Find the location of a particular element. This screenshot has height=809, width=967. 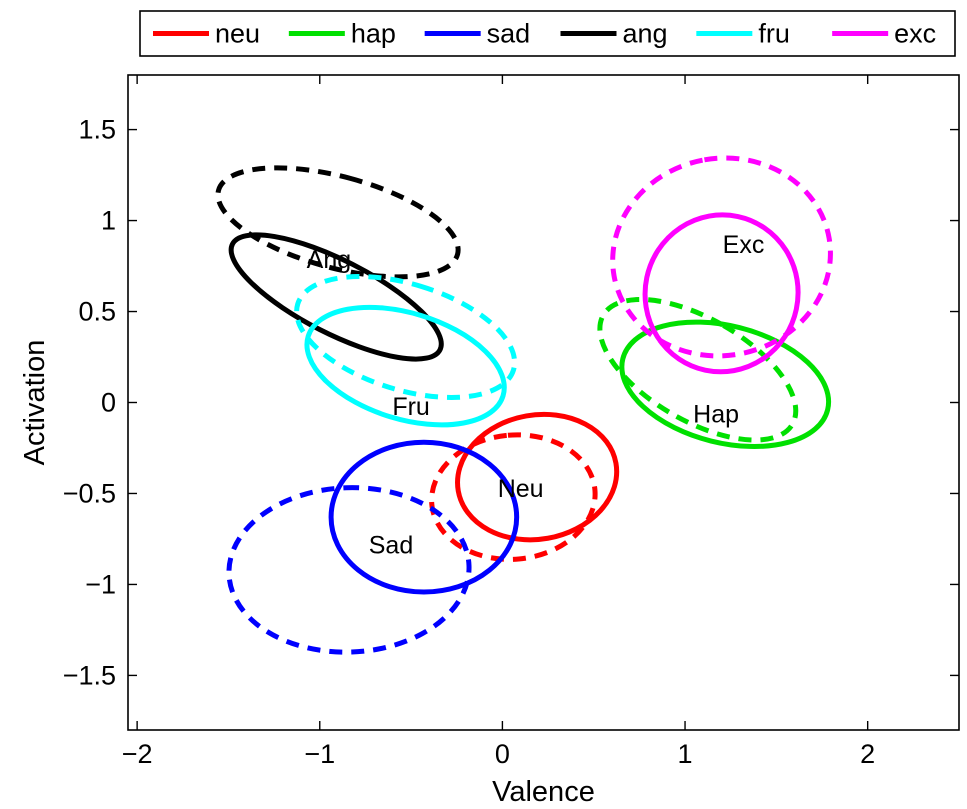

legend-label-neu: neu is located at coordinates (237, 34).